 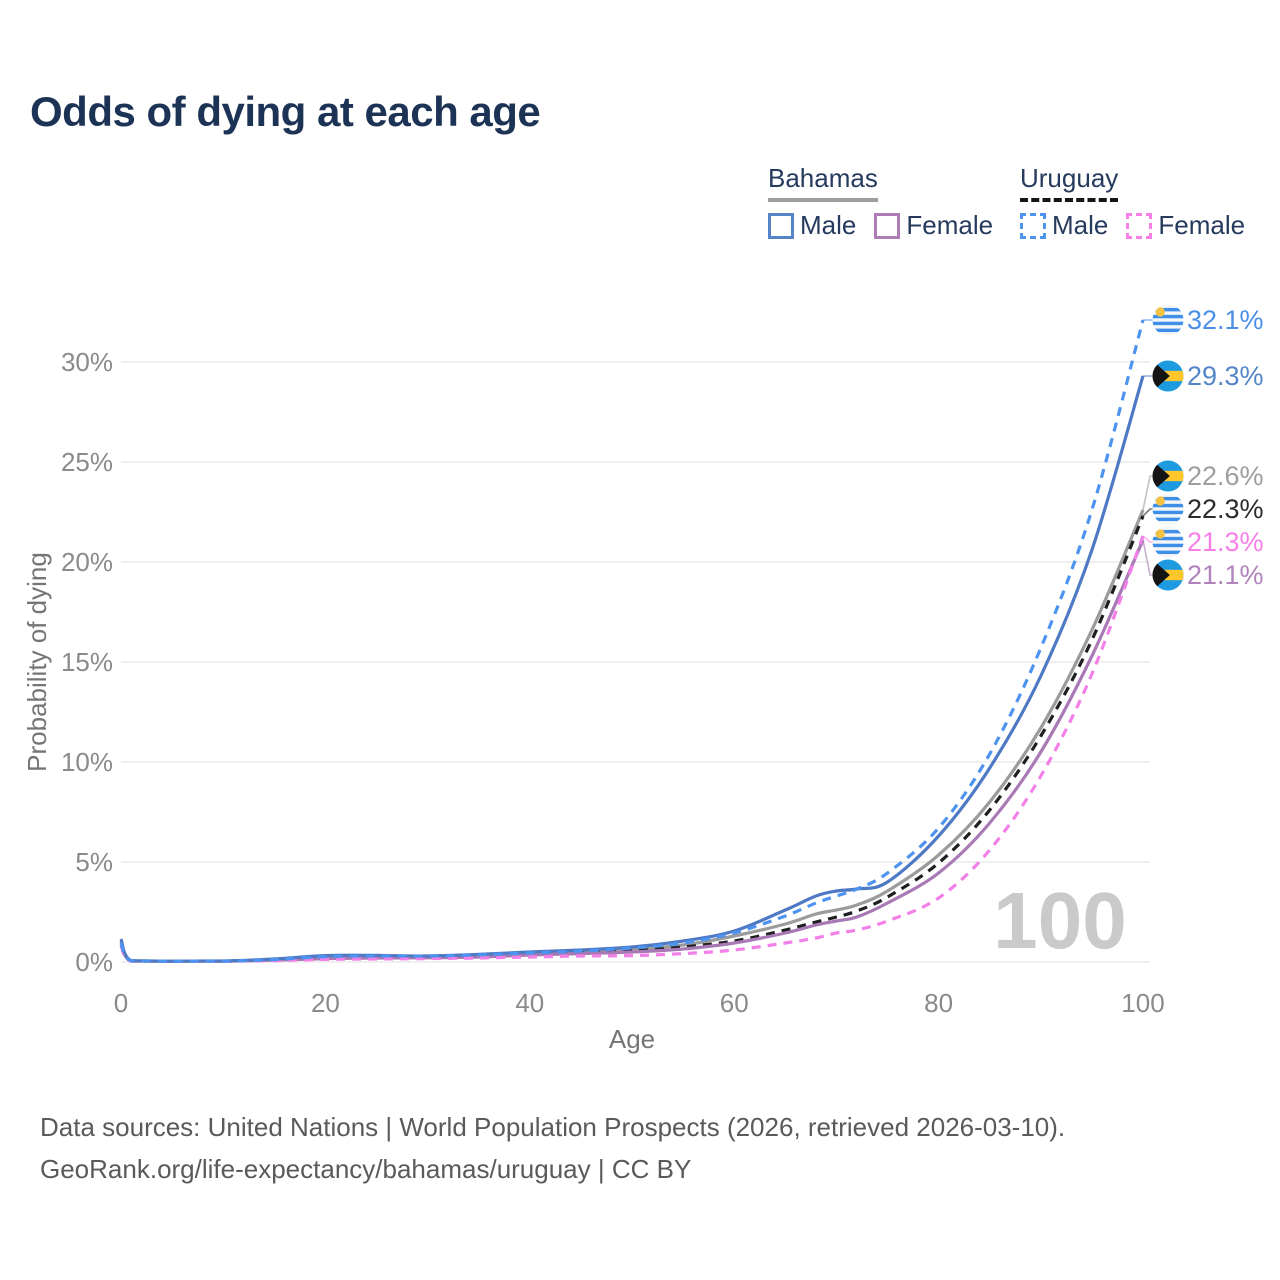 I want to click on end-label-bahamas-male: 29.3%, so click(x=1225, y=376).